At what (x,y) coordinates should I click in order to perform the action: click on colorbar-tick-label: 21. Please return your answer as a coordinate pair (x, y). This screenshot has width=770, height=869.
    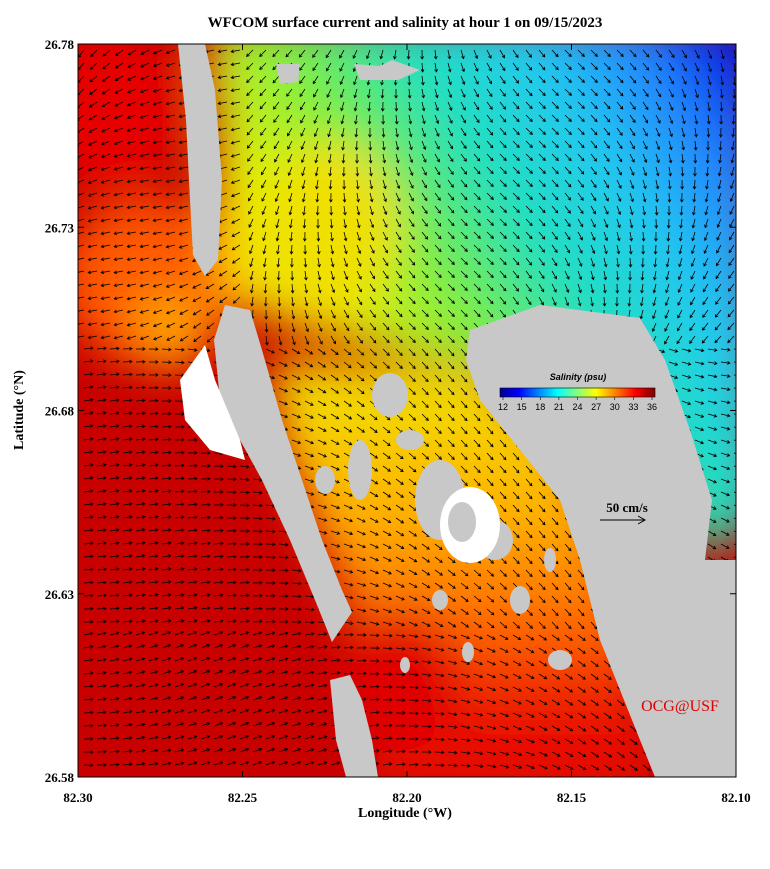
    Looking at the image, I should click on (559, 407).